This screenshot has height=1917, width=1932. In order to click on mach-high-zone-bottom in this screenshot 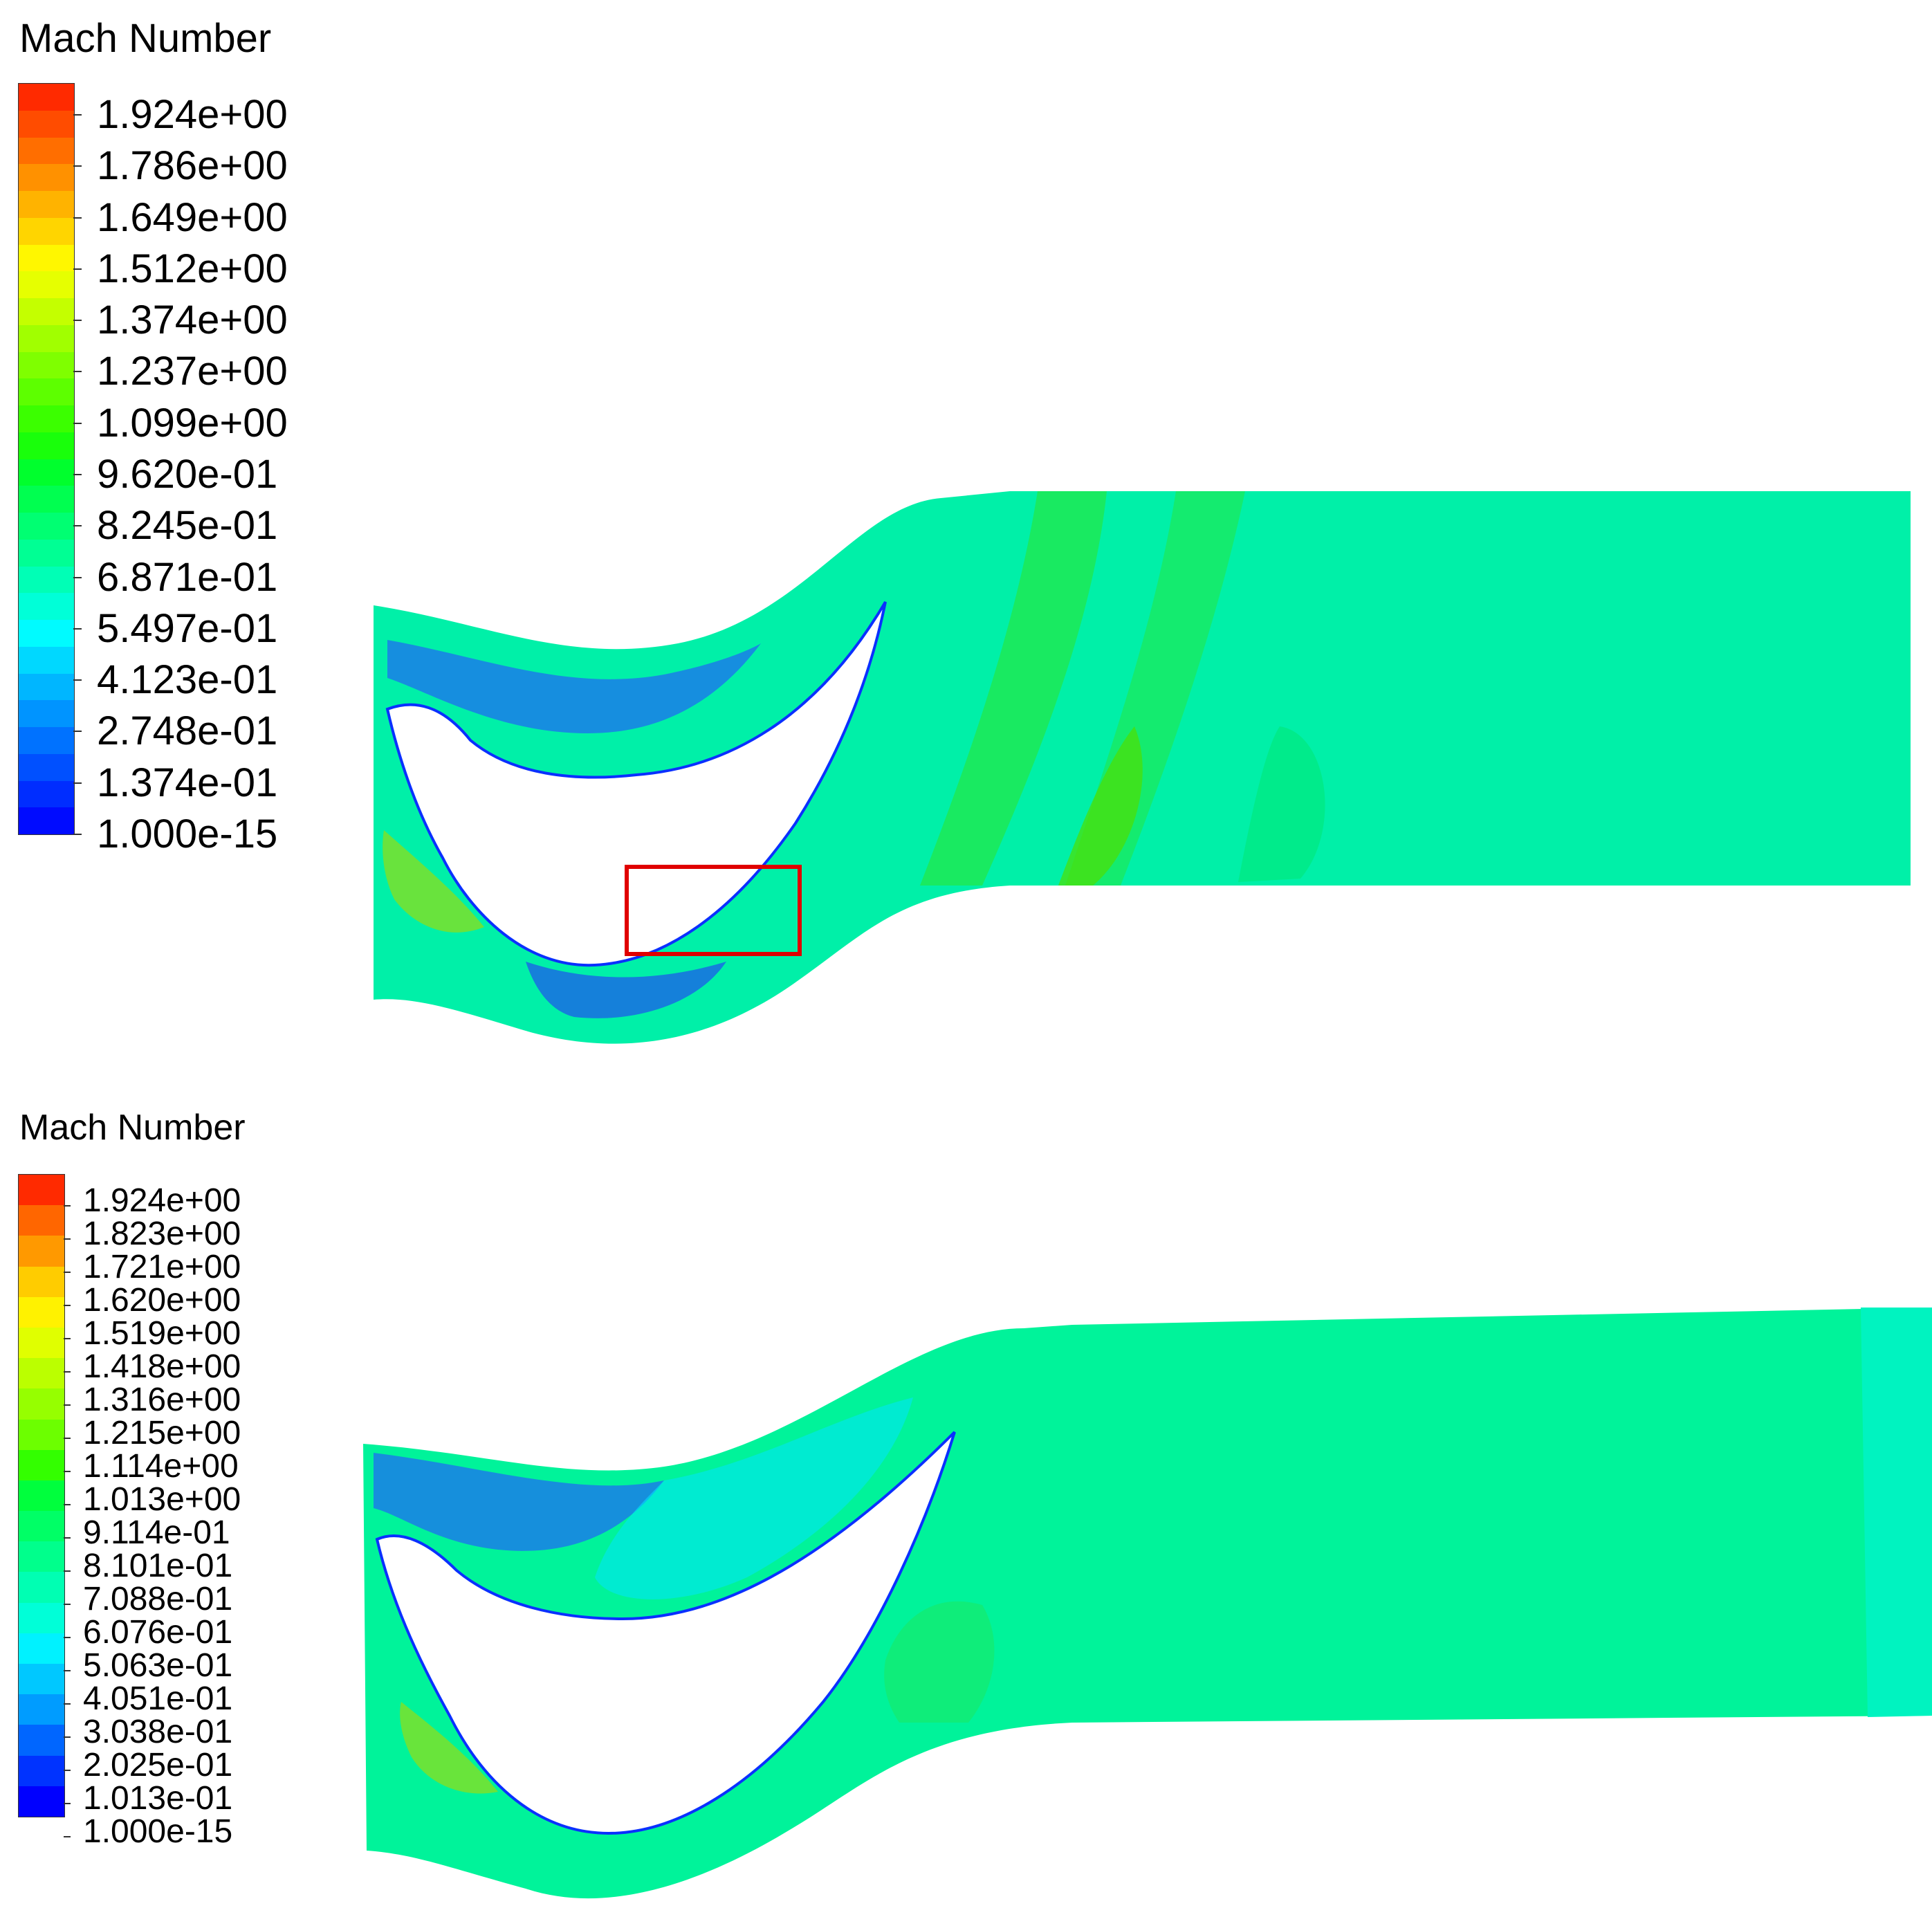, I will do `click(449, 1748)`.